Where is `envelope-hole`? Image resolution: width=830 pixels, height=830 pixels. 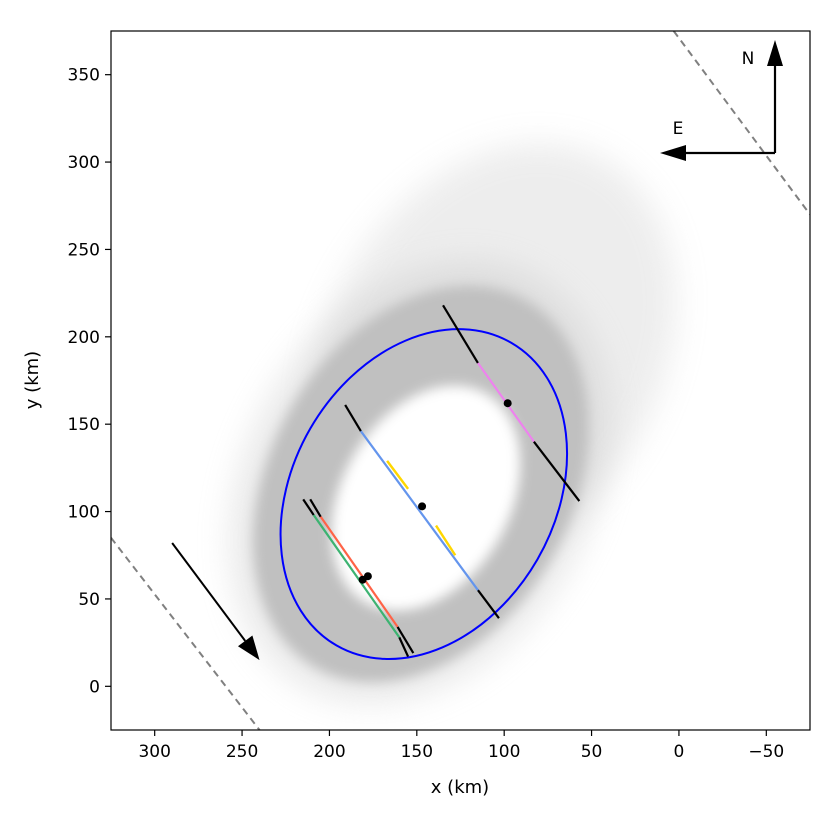
envelope-hole is located at coordinates (426, 498).